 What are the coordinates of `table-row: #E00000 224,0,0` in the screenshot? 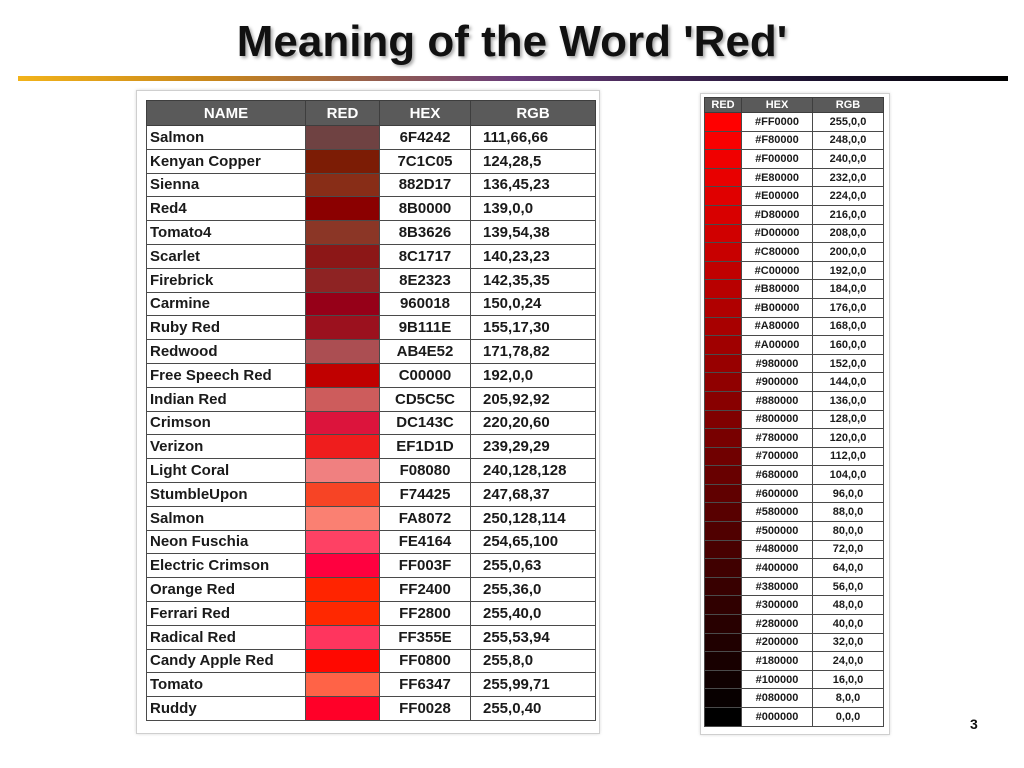 It's located at (794, 196).